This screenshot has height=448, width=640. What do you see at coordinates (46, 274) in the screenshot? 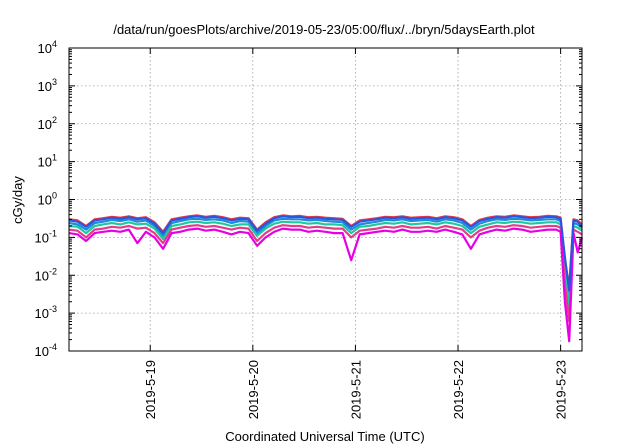
I see `y-tick-label: 10⁻²` at bounding box center [46, 274].